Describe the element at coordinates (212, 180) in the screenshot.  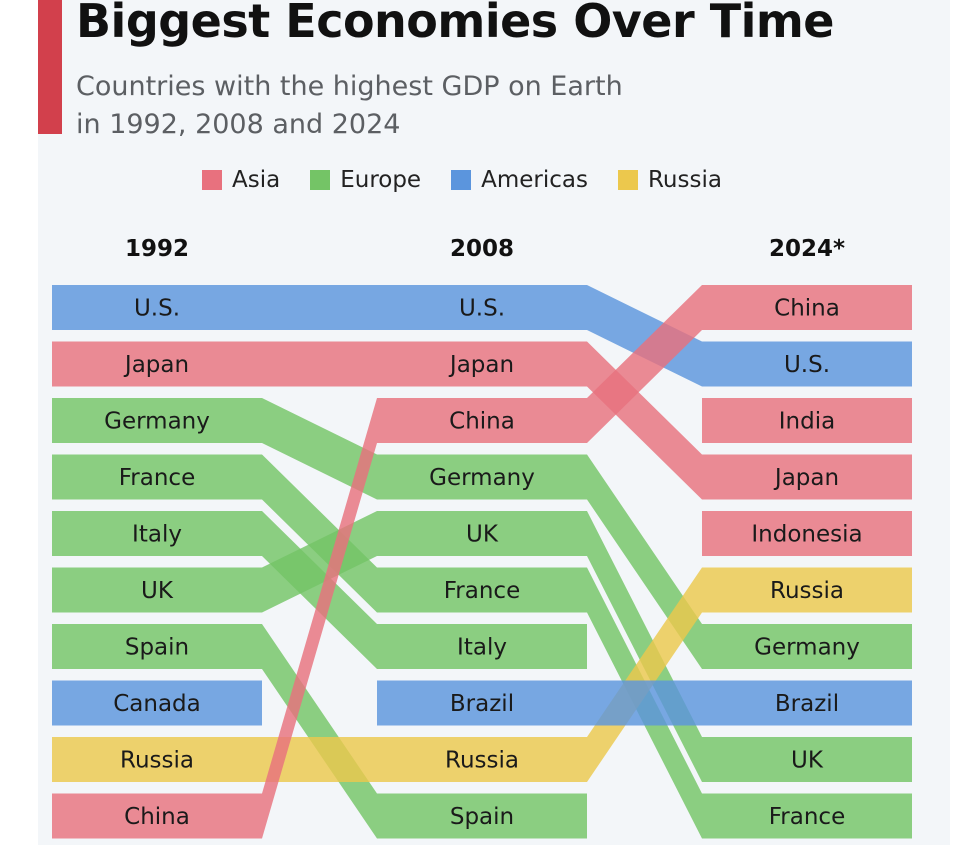
I see `legend-swatch-asia` at that location.